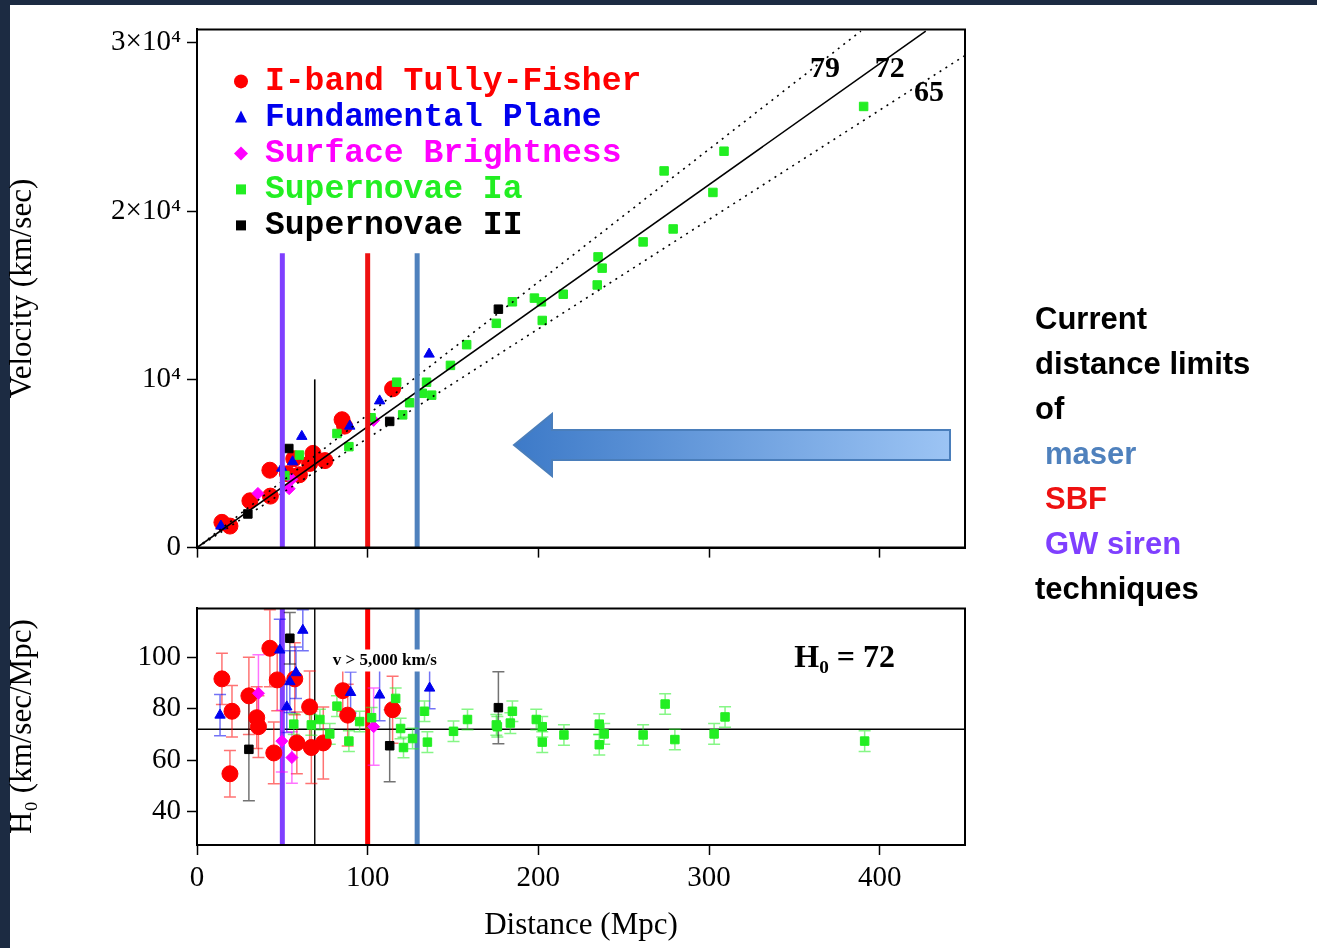 The height and width of the screenshot is (948, 1317). What do you see at coordinates (453, 81) in the screenshot?
I see `legend-label: I-band Tully-Fisher` at bounding box center [453, 81].